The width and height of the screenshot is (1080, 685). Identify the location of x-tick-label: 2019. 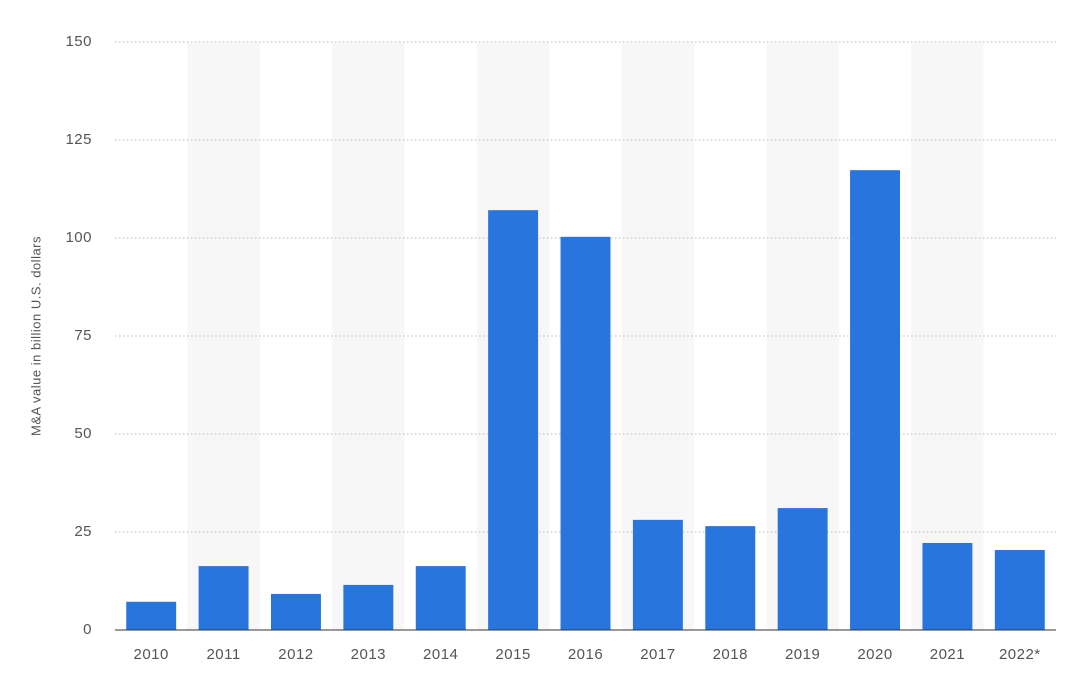
(802, 654).